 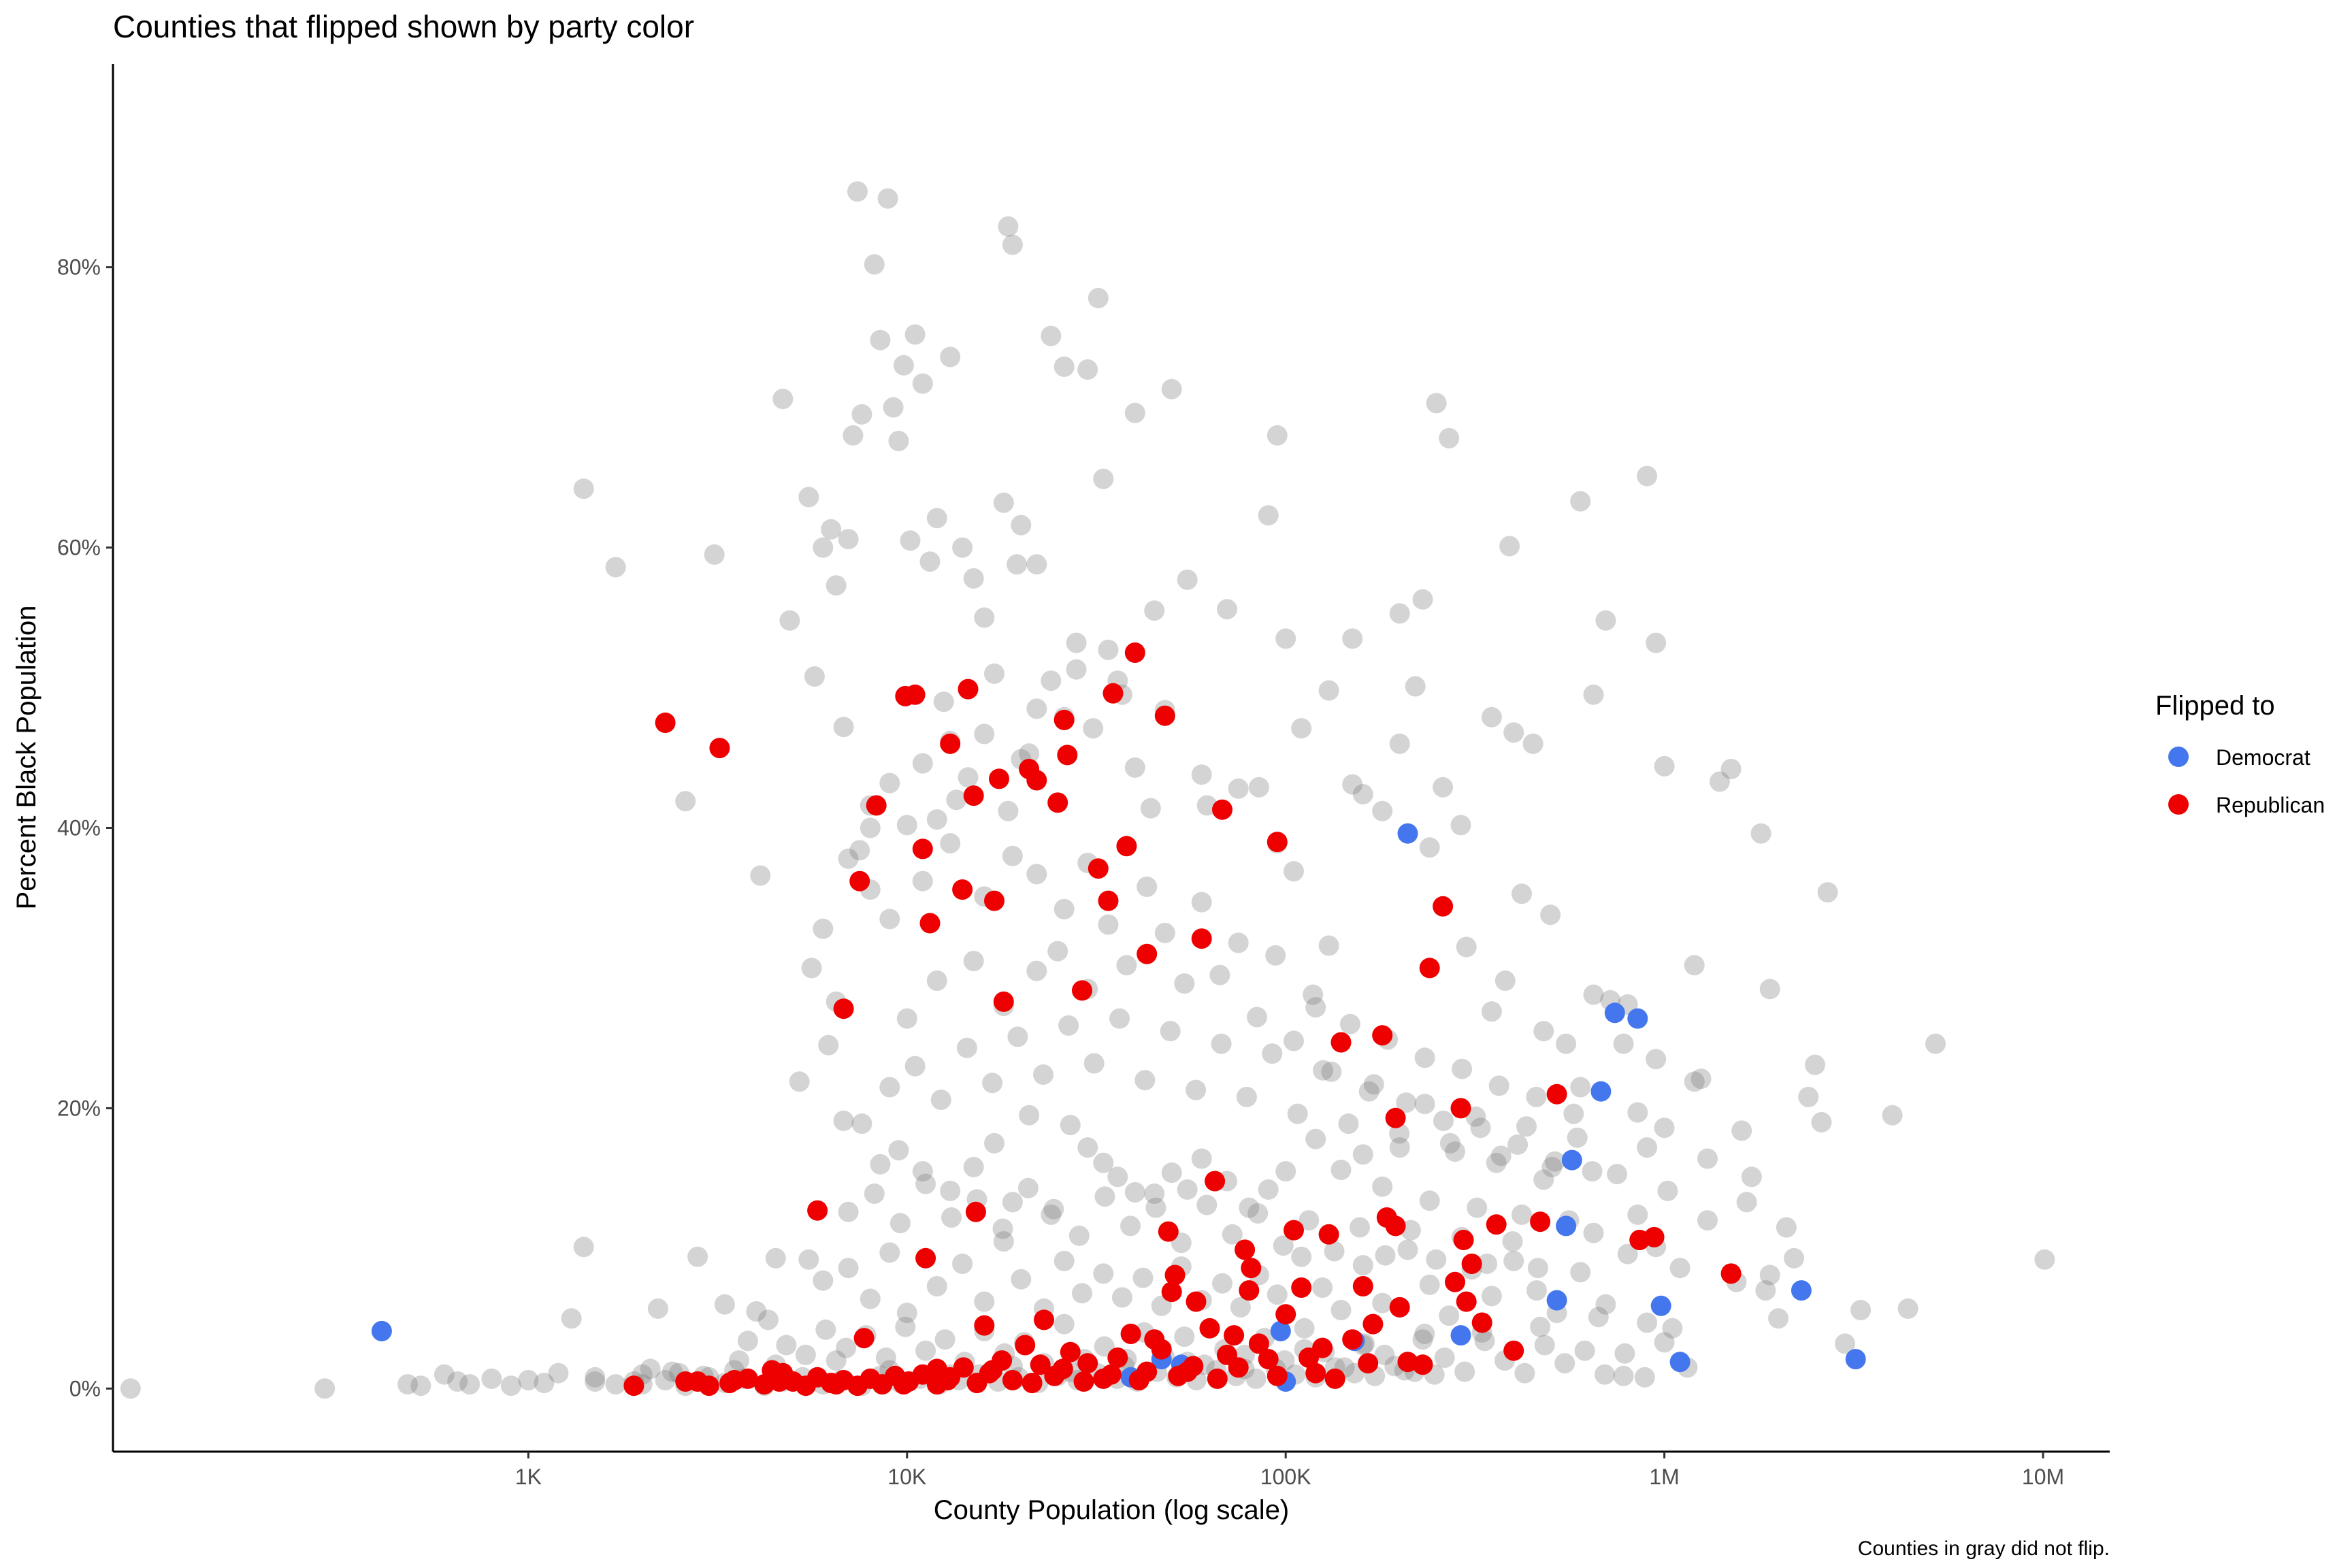 I want to click on x-tick-label: 10M, so click(x=2043, y=1477).